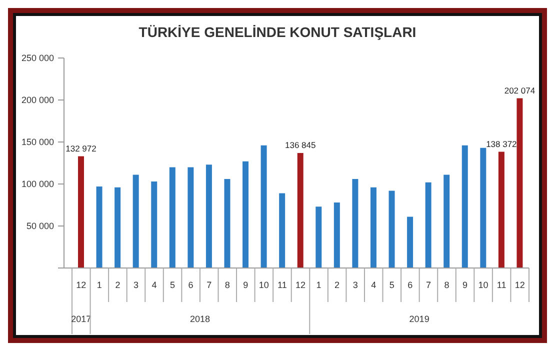 The image size is (555, 355). I want to click on data-label: 138 372, so click(502, 143).